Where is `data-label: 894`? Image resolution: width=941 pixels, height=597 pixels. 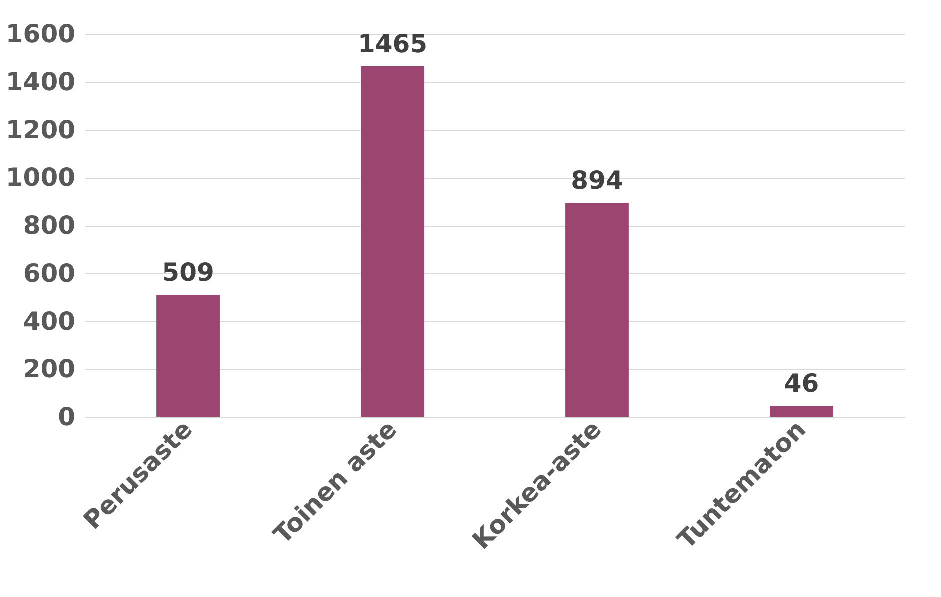
data-label: 894 is located at coordinates (597, 180).